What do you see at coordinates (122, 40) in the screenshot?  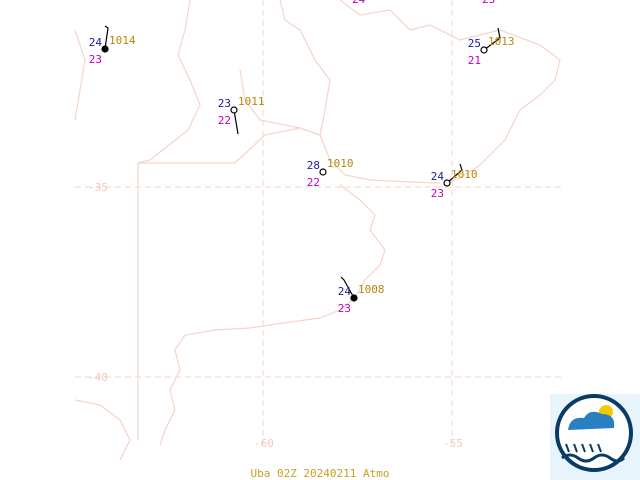 I see `pressure: 1014` at bounding box center [122, 40].